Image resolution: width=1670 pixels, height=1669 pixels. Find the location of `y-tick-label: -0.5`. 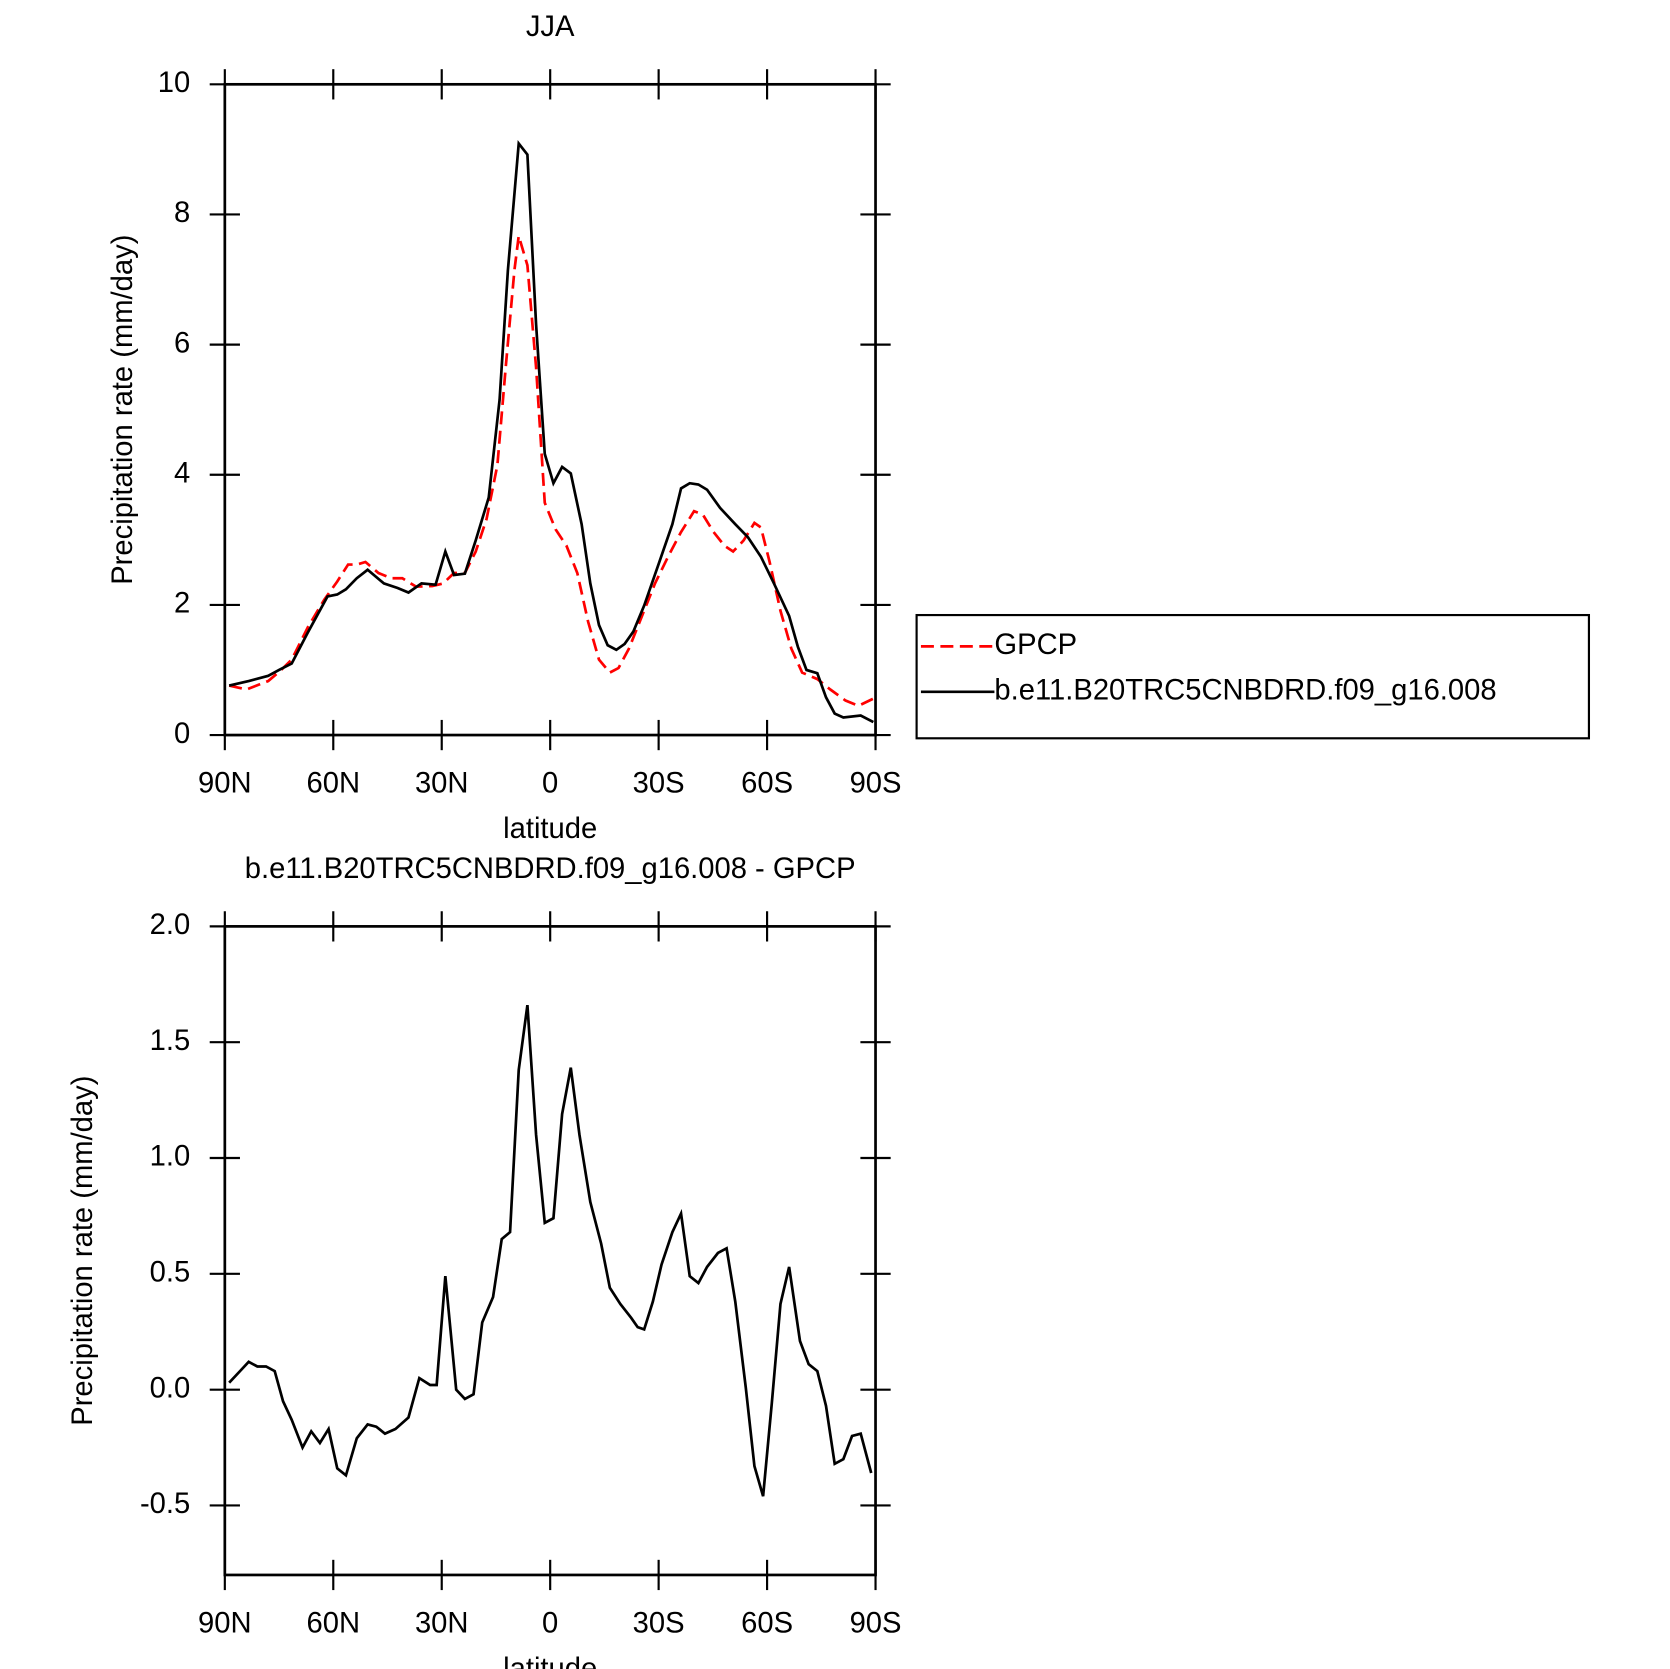

y-tick-label: -0.5 is located at coordinates (165, 1504).